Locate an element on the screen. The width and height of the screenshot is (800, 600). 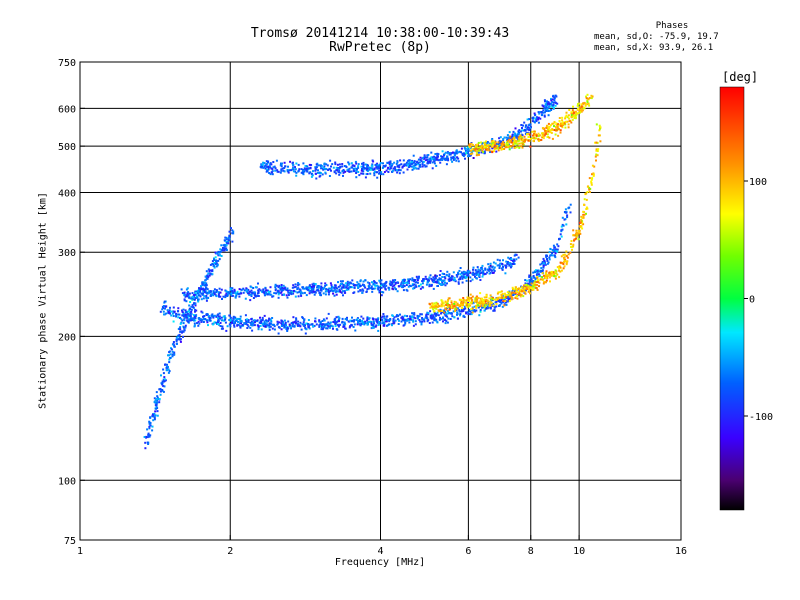
x-tick-label: 4 is located at coordinates (380, 551).